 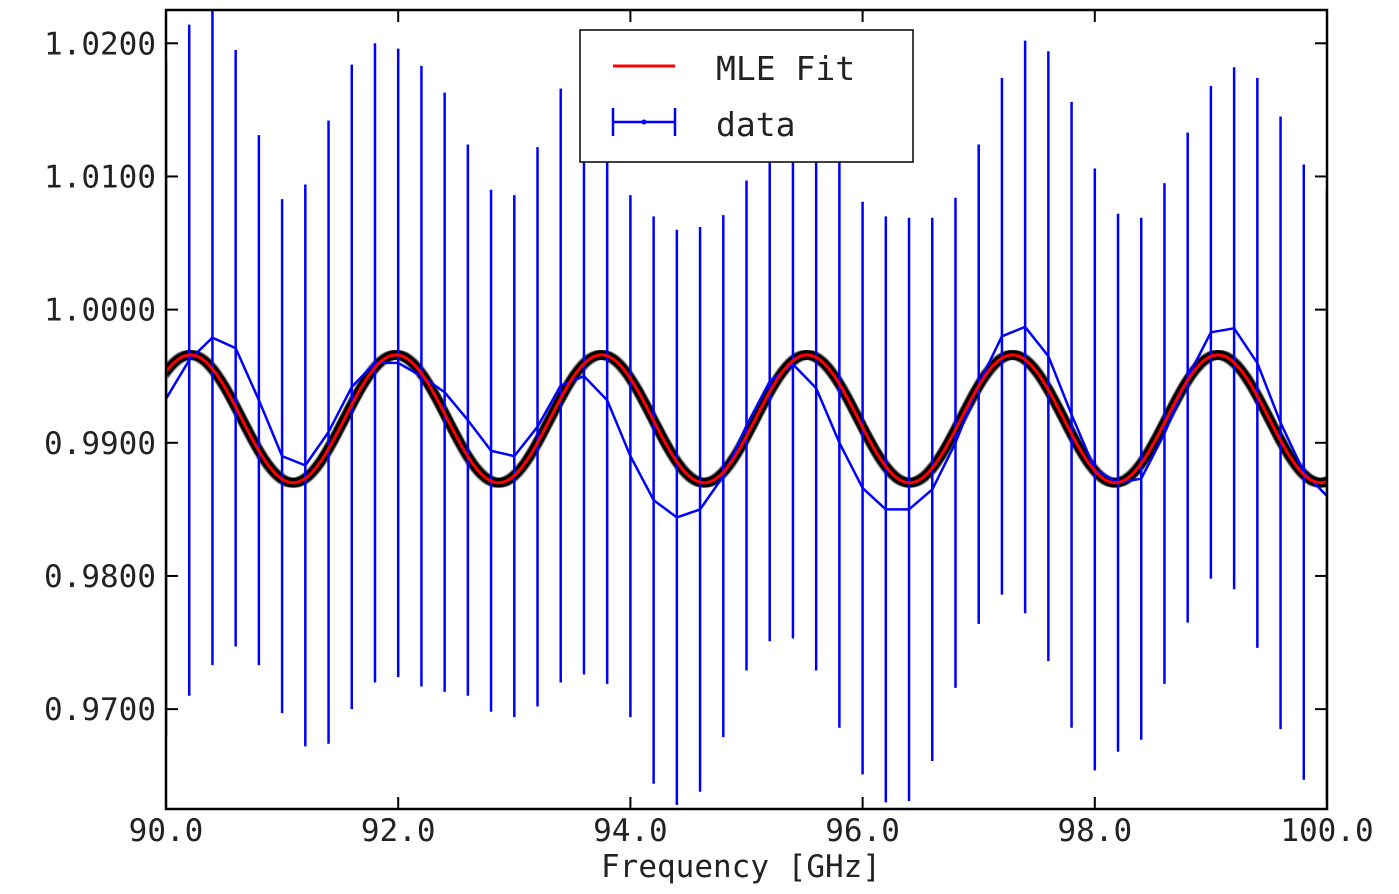 What do you see at coordinates (100, 177) in the screenshot?
I see `y-tick-label: 1.0100` at bounding box center [100, 177].